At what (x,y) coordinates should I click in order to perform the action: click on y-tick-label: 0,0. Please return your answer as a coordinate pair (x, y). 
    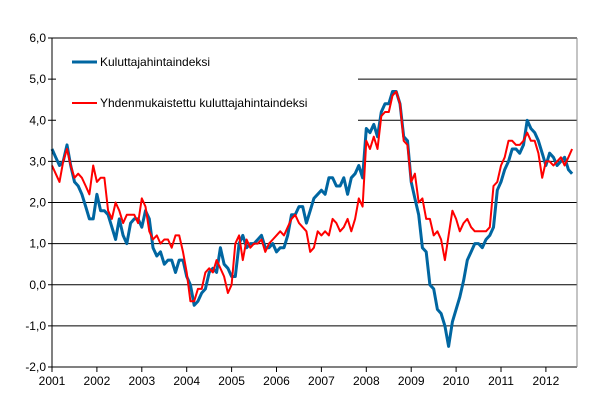
    Looking at the image, I should click on (37, 285).